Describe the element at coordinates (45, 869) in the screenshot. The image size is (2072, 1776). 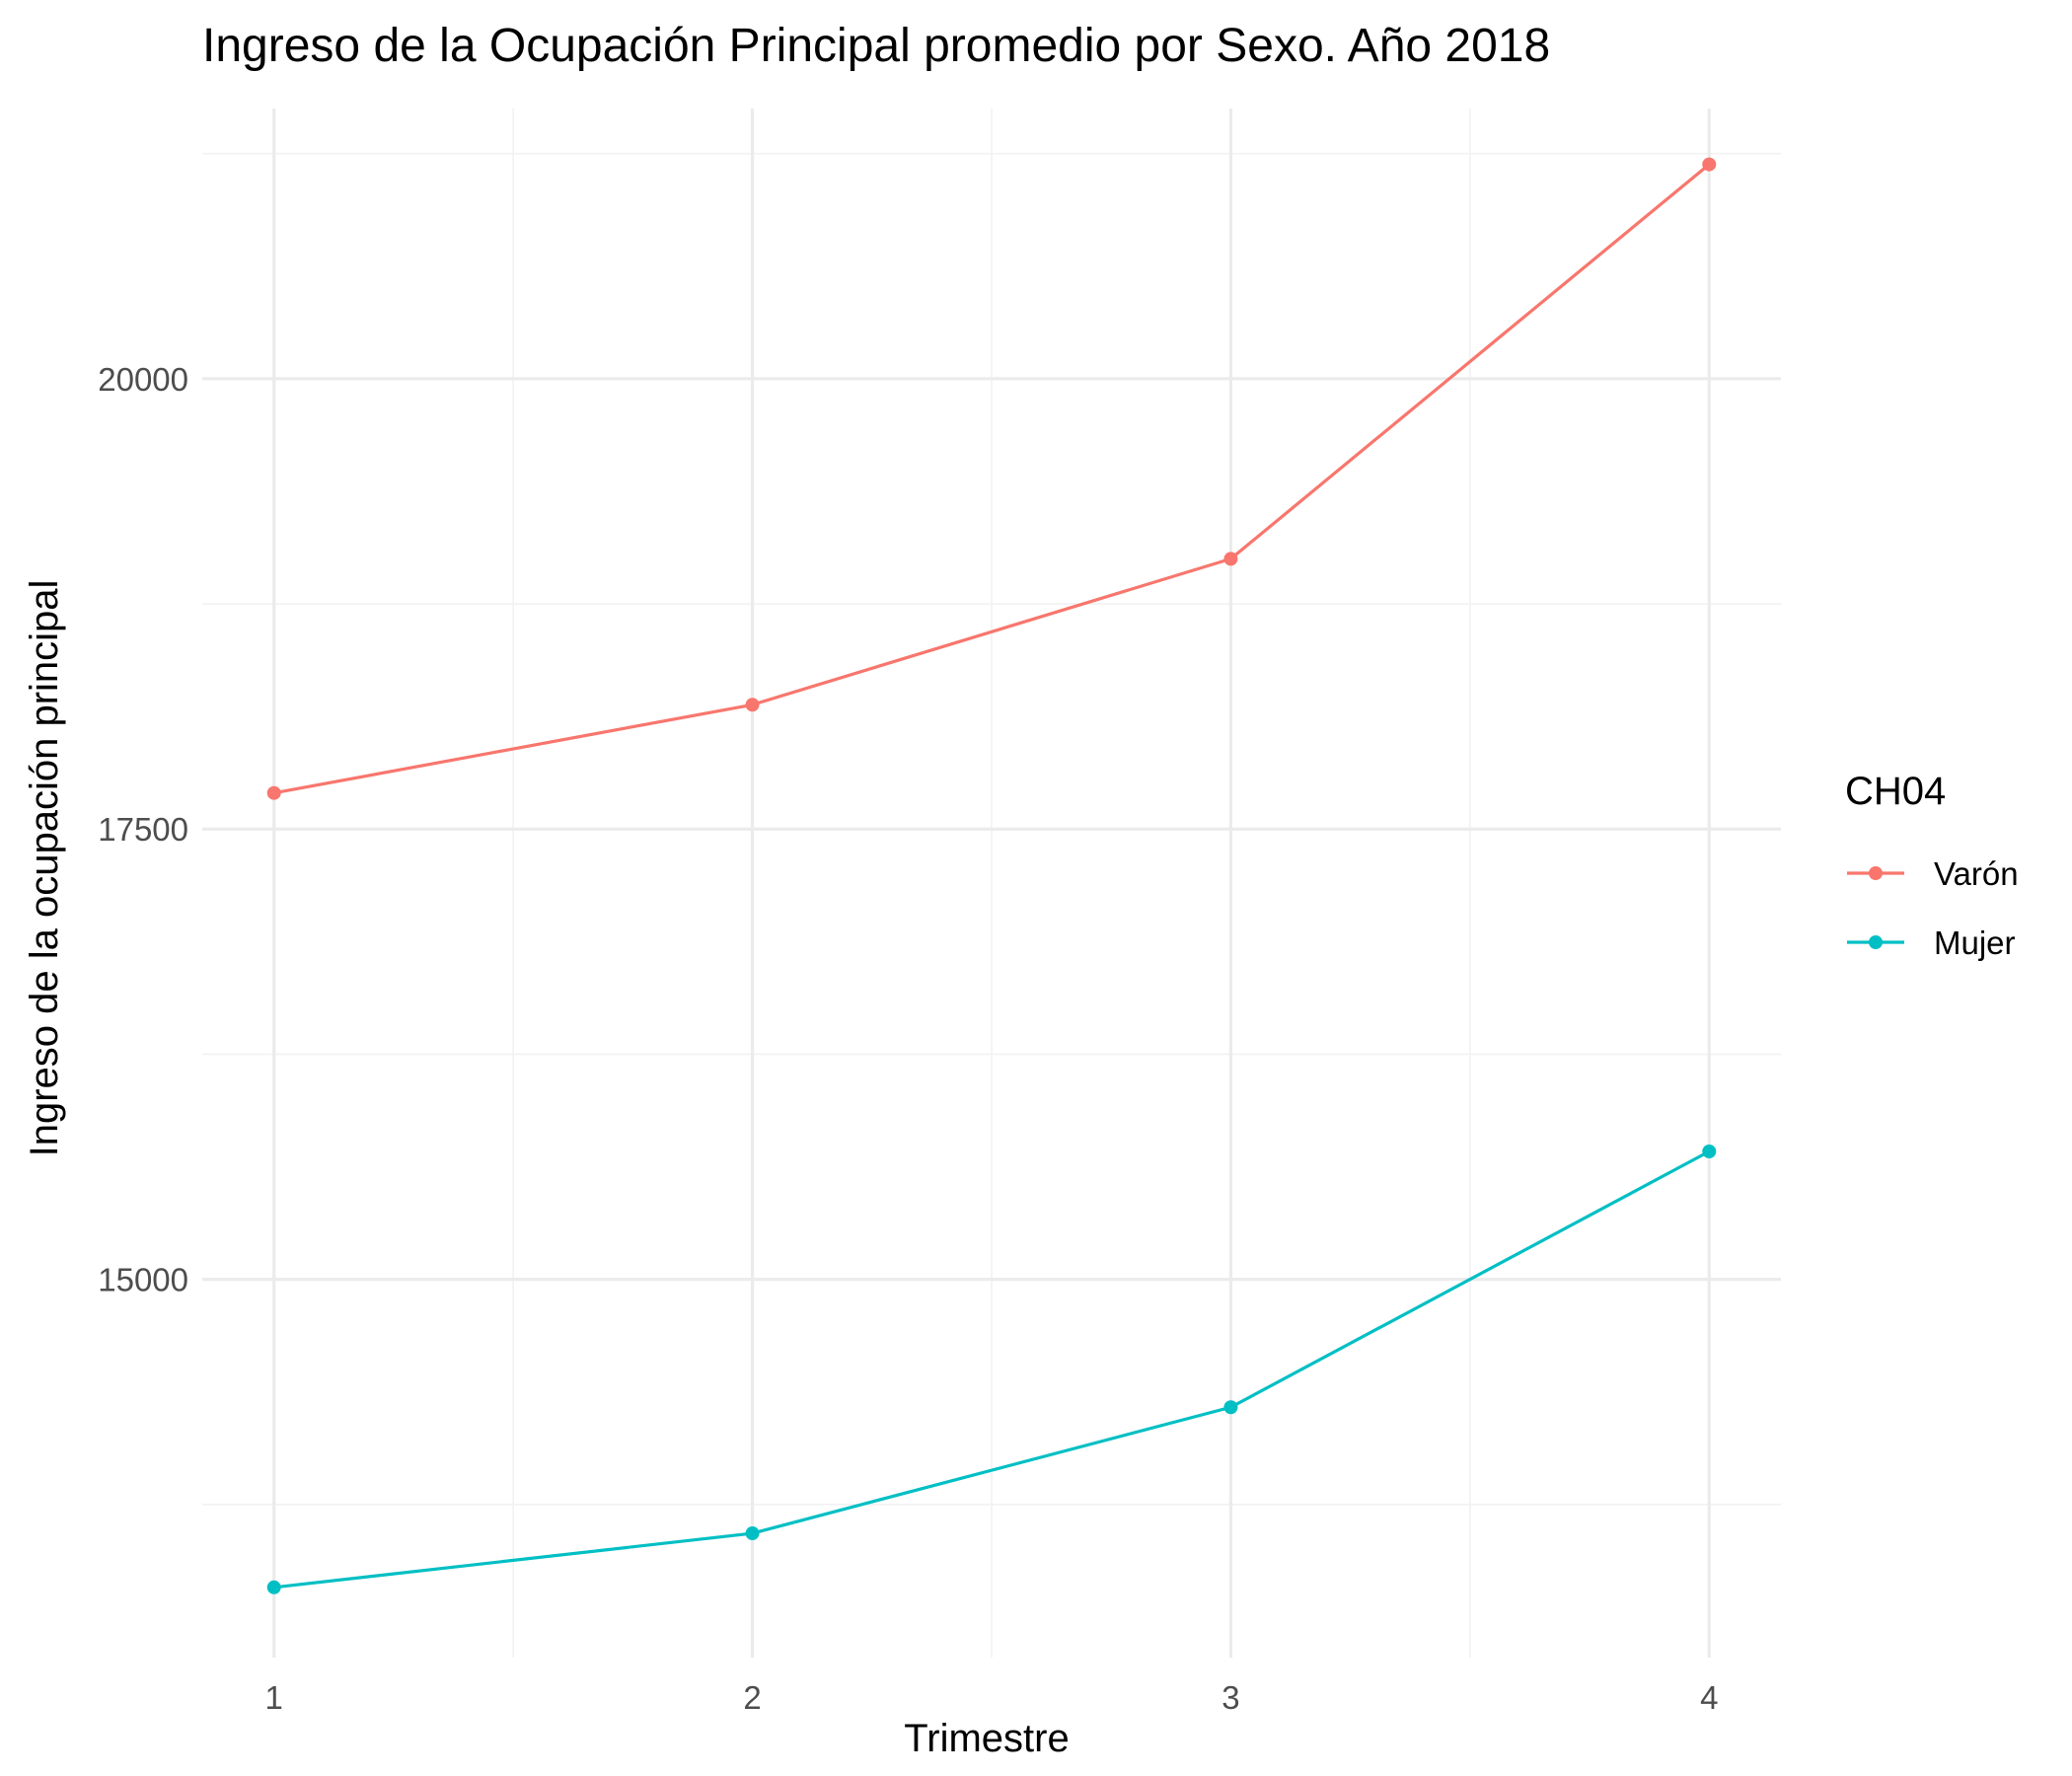
I see `y-axis-title: Ingreso de la ocupación principal` at that location.